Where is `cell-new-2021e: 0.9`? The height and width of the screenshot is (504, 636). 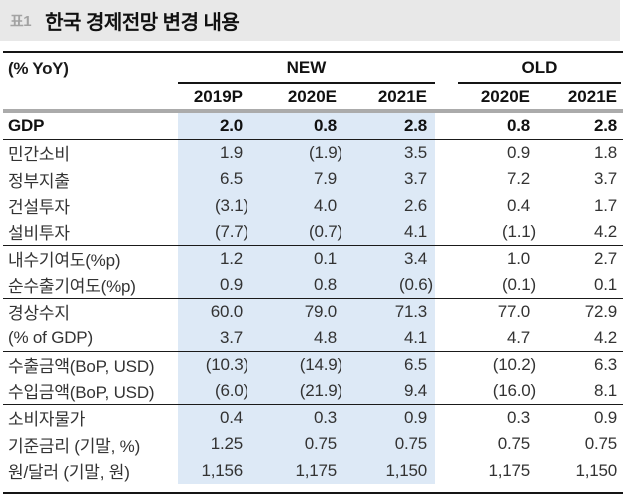
cell-new-2021e: 0.9 is located at coordinates (388, 417).